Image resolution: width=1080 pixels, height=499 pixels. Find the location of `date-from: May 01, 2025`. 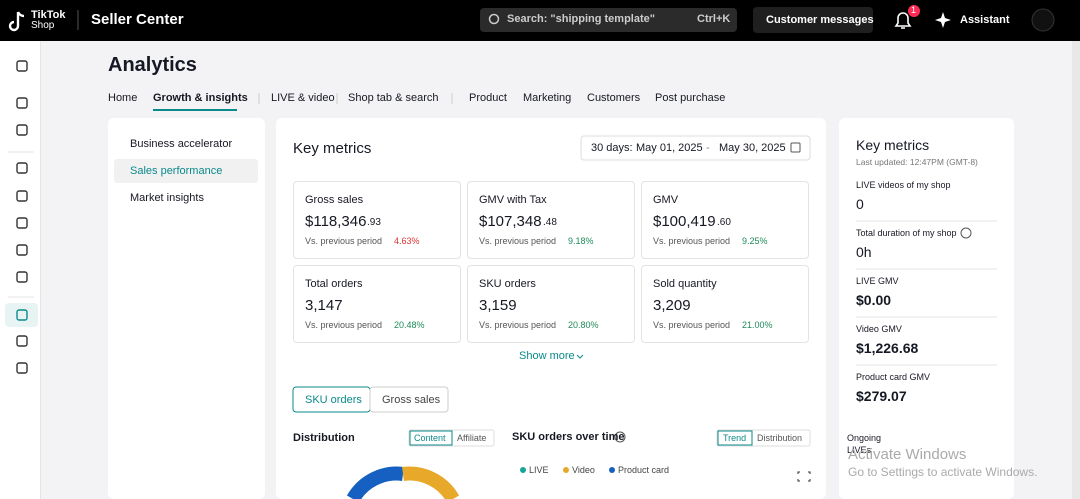

date-from: May 01, 2025 is located at coordinates (669, 148).